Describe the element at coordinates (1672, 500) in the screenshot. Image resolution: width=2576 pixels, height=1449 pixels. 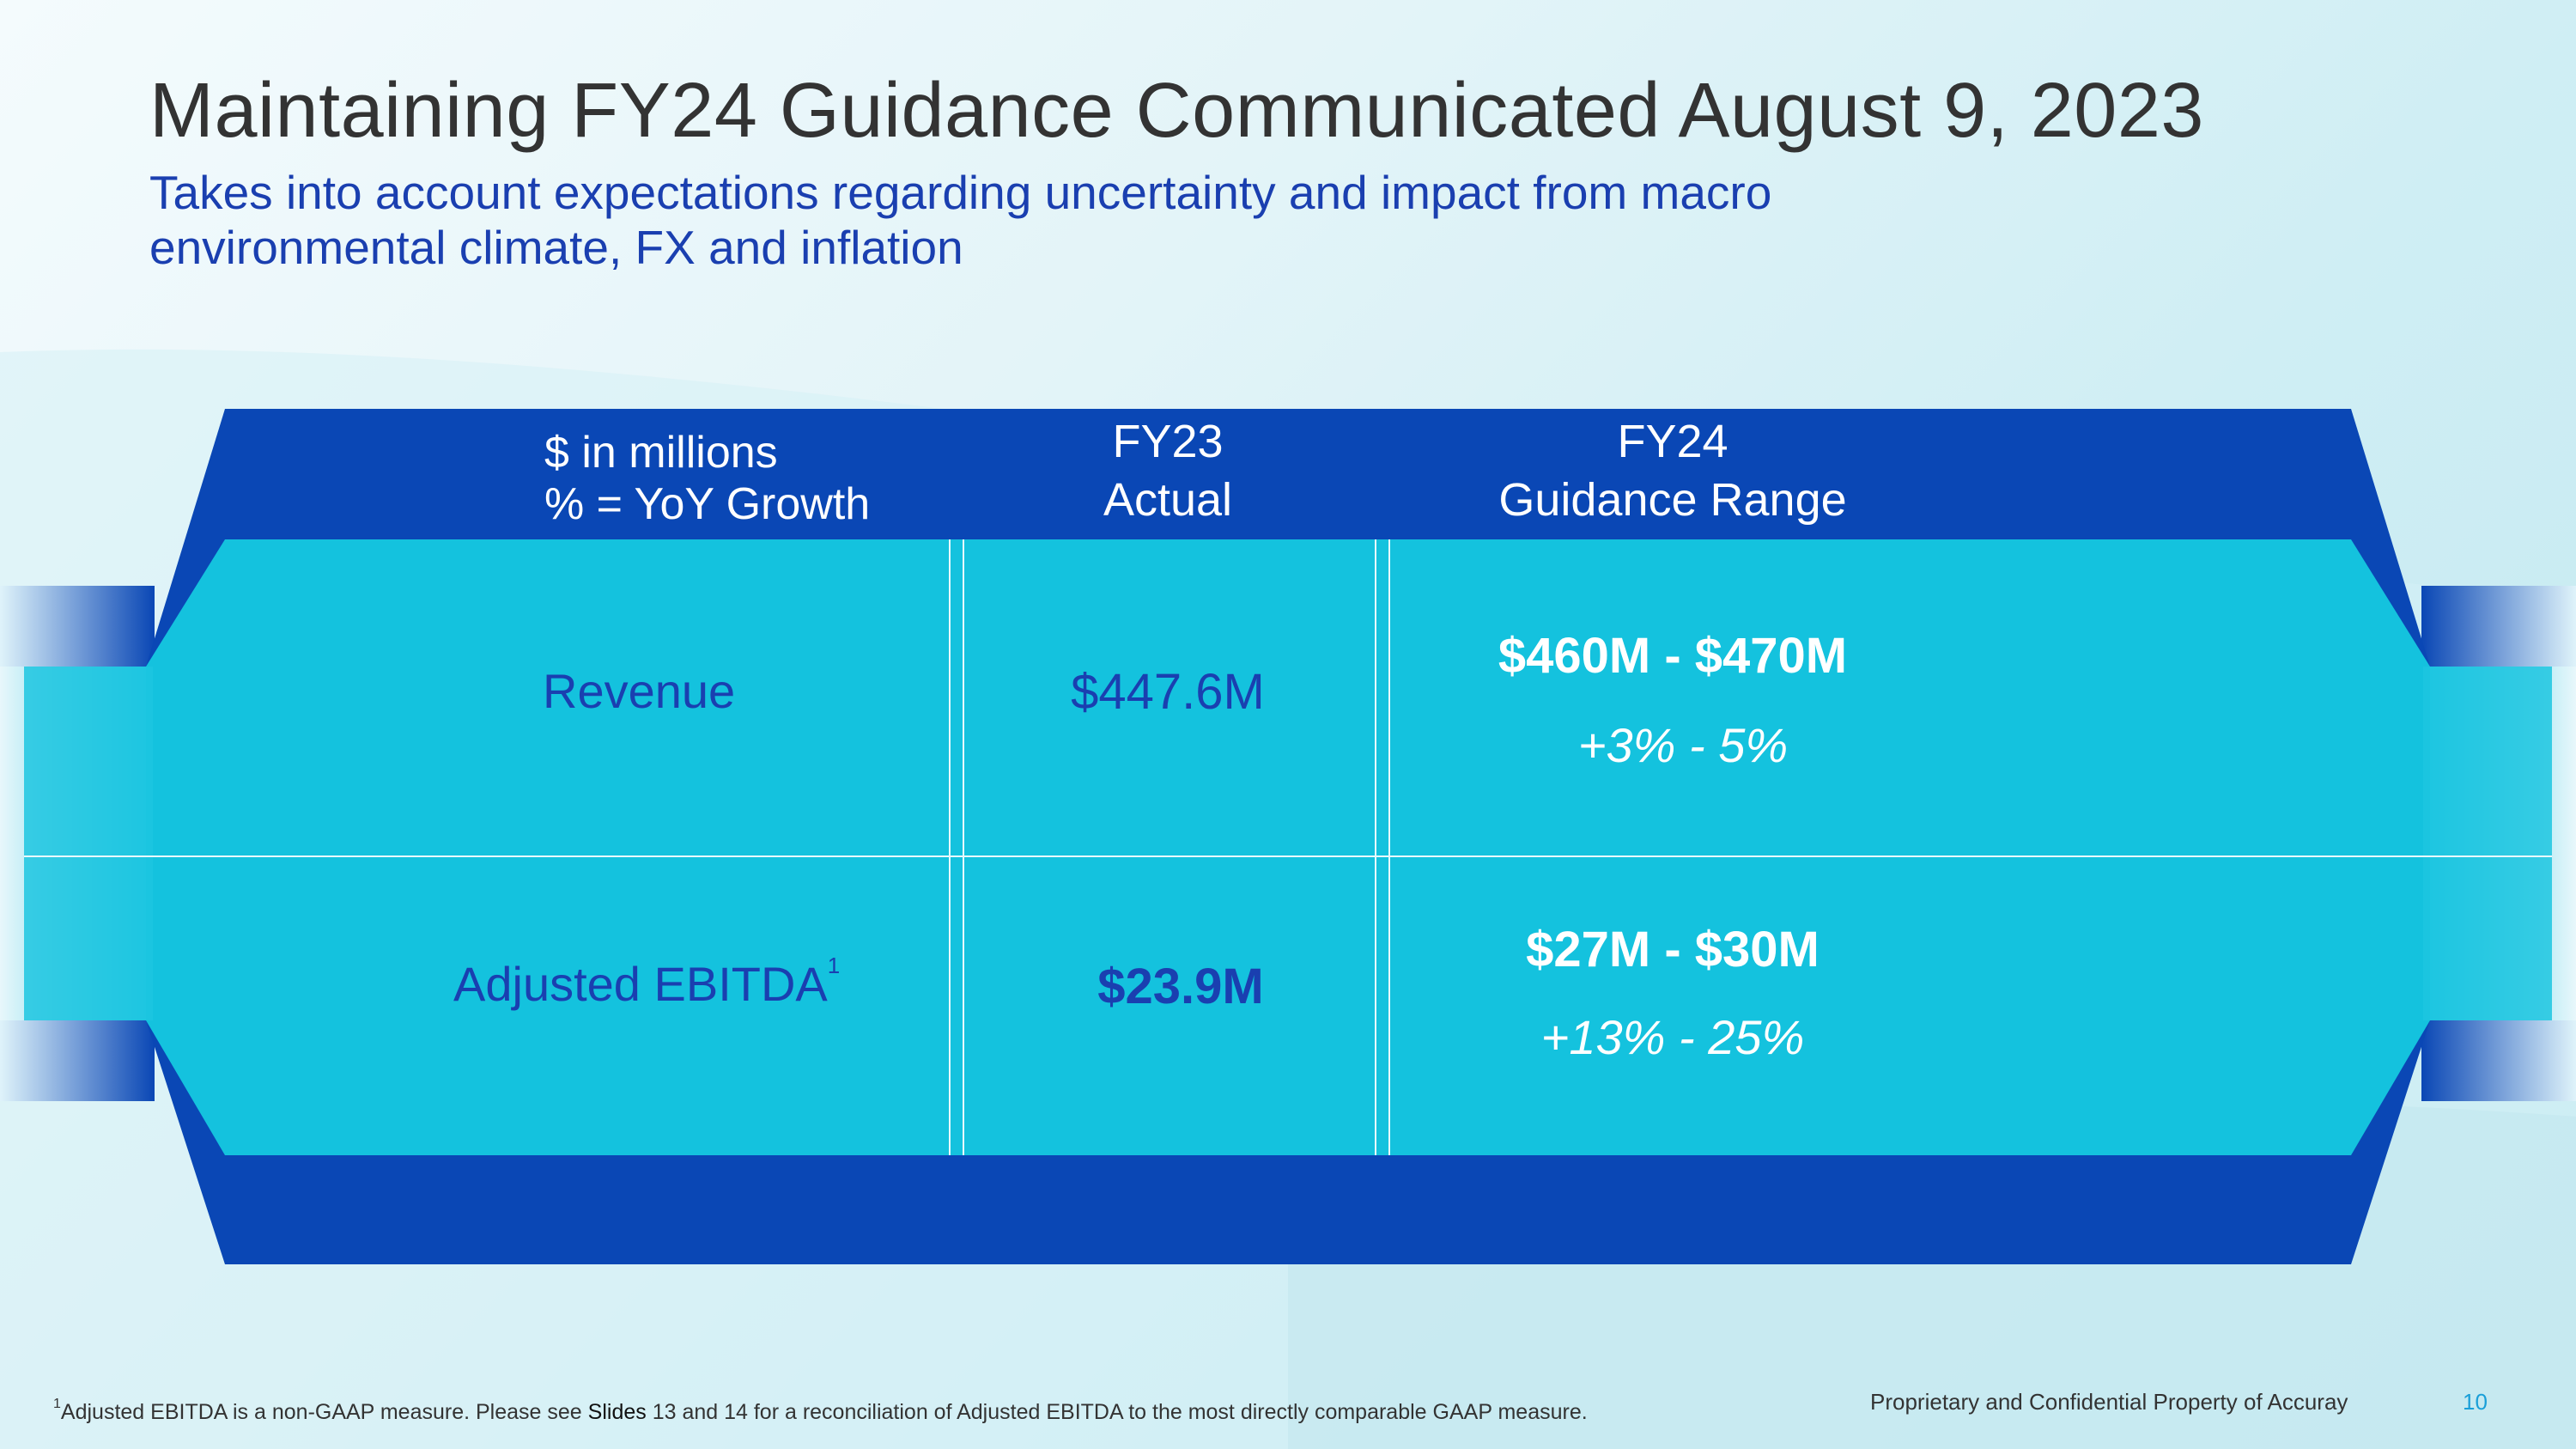
I see `header-fy24-line-2: Guidance Range` at that location.